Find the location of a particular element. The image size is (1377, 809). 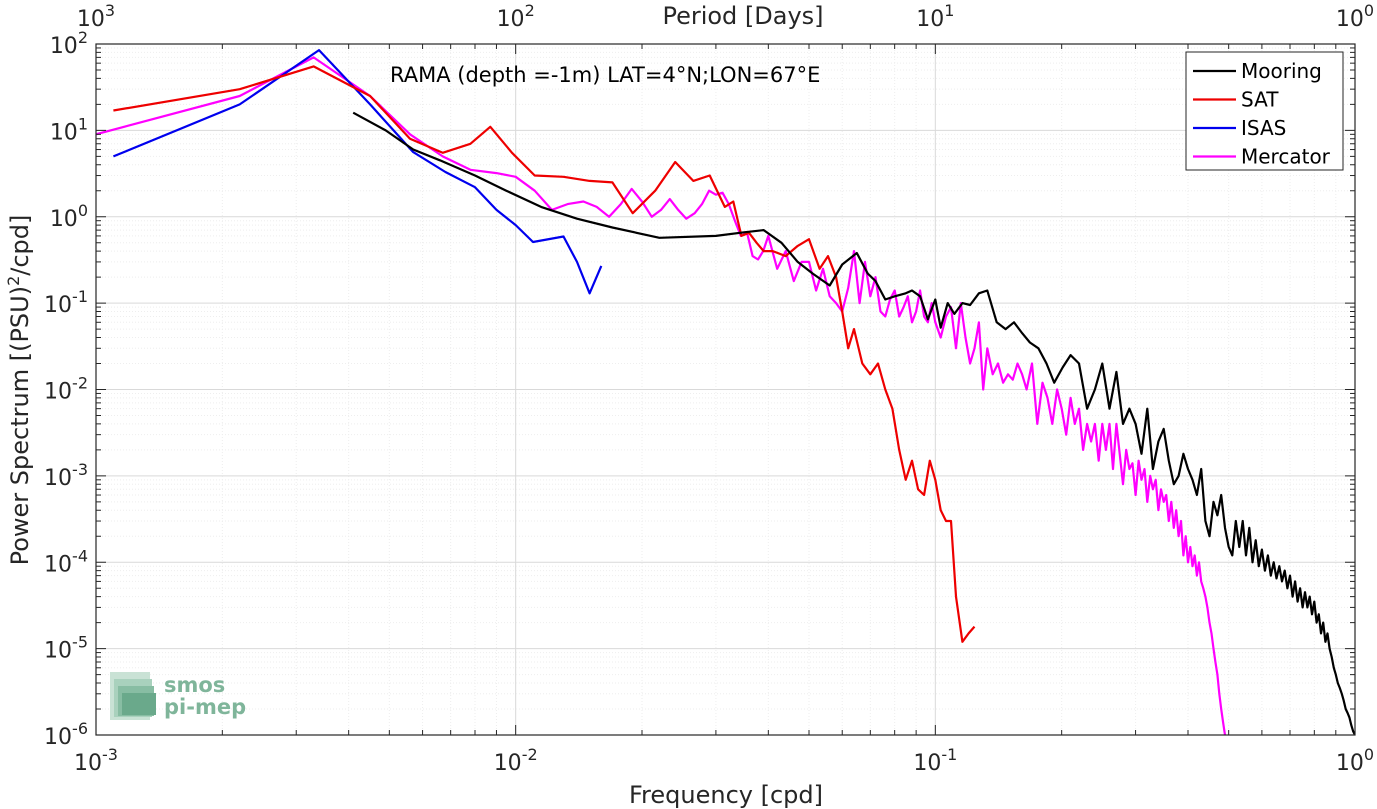

x2-tick-label: 10³ is located at coordinates (96, 16).